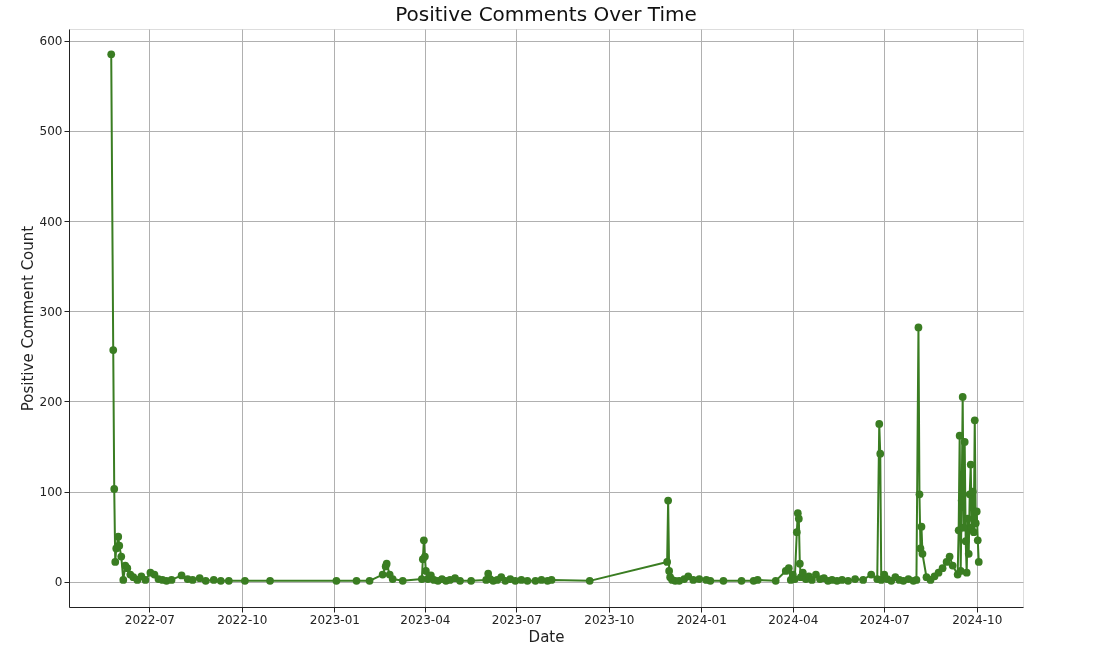  I want to click on x-axis-title: Date, so click(546, 636).